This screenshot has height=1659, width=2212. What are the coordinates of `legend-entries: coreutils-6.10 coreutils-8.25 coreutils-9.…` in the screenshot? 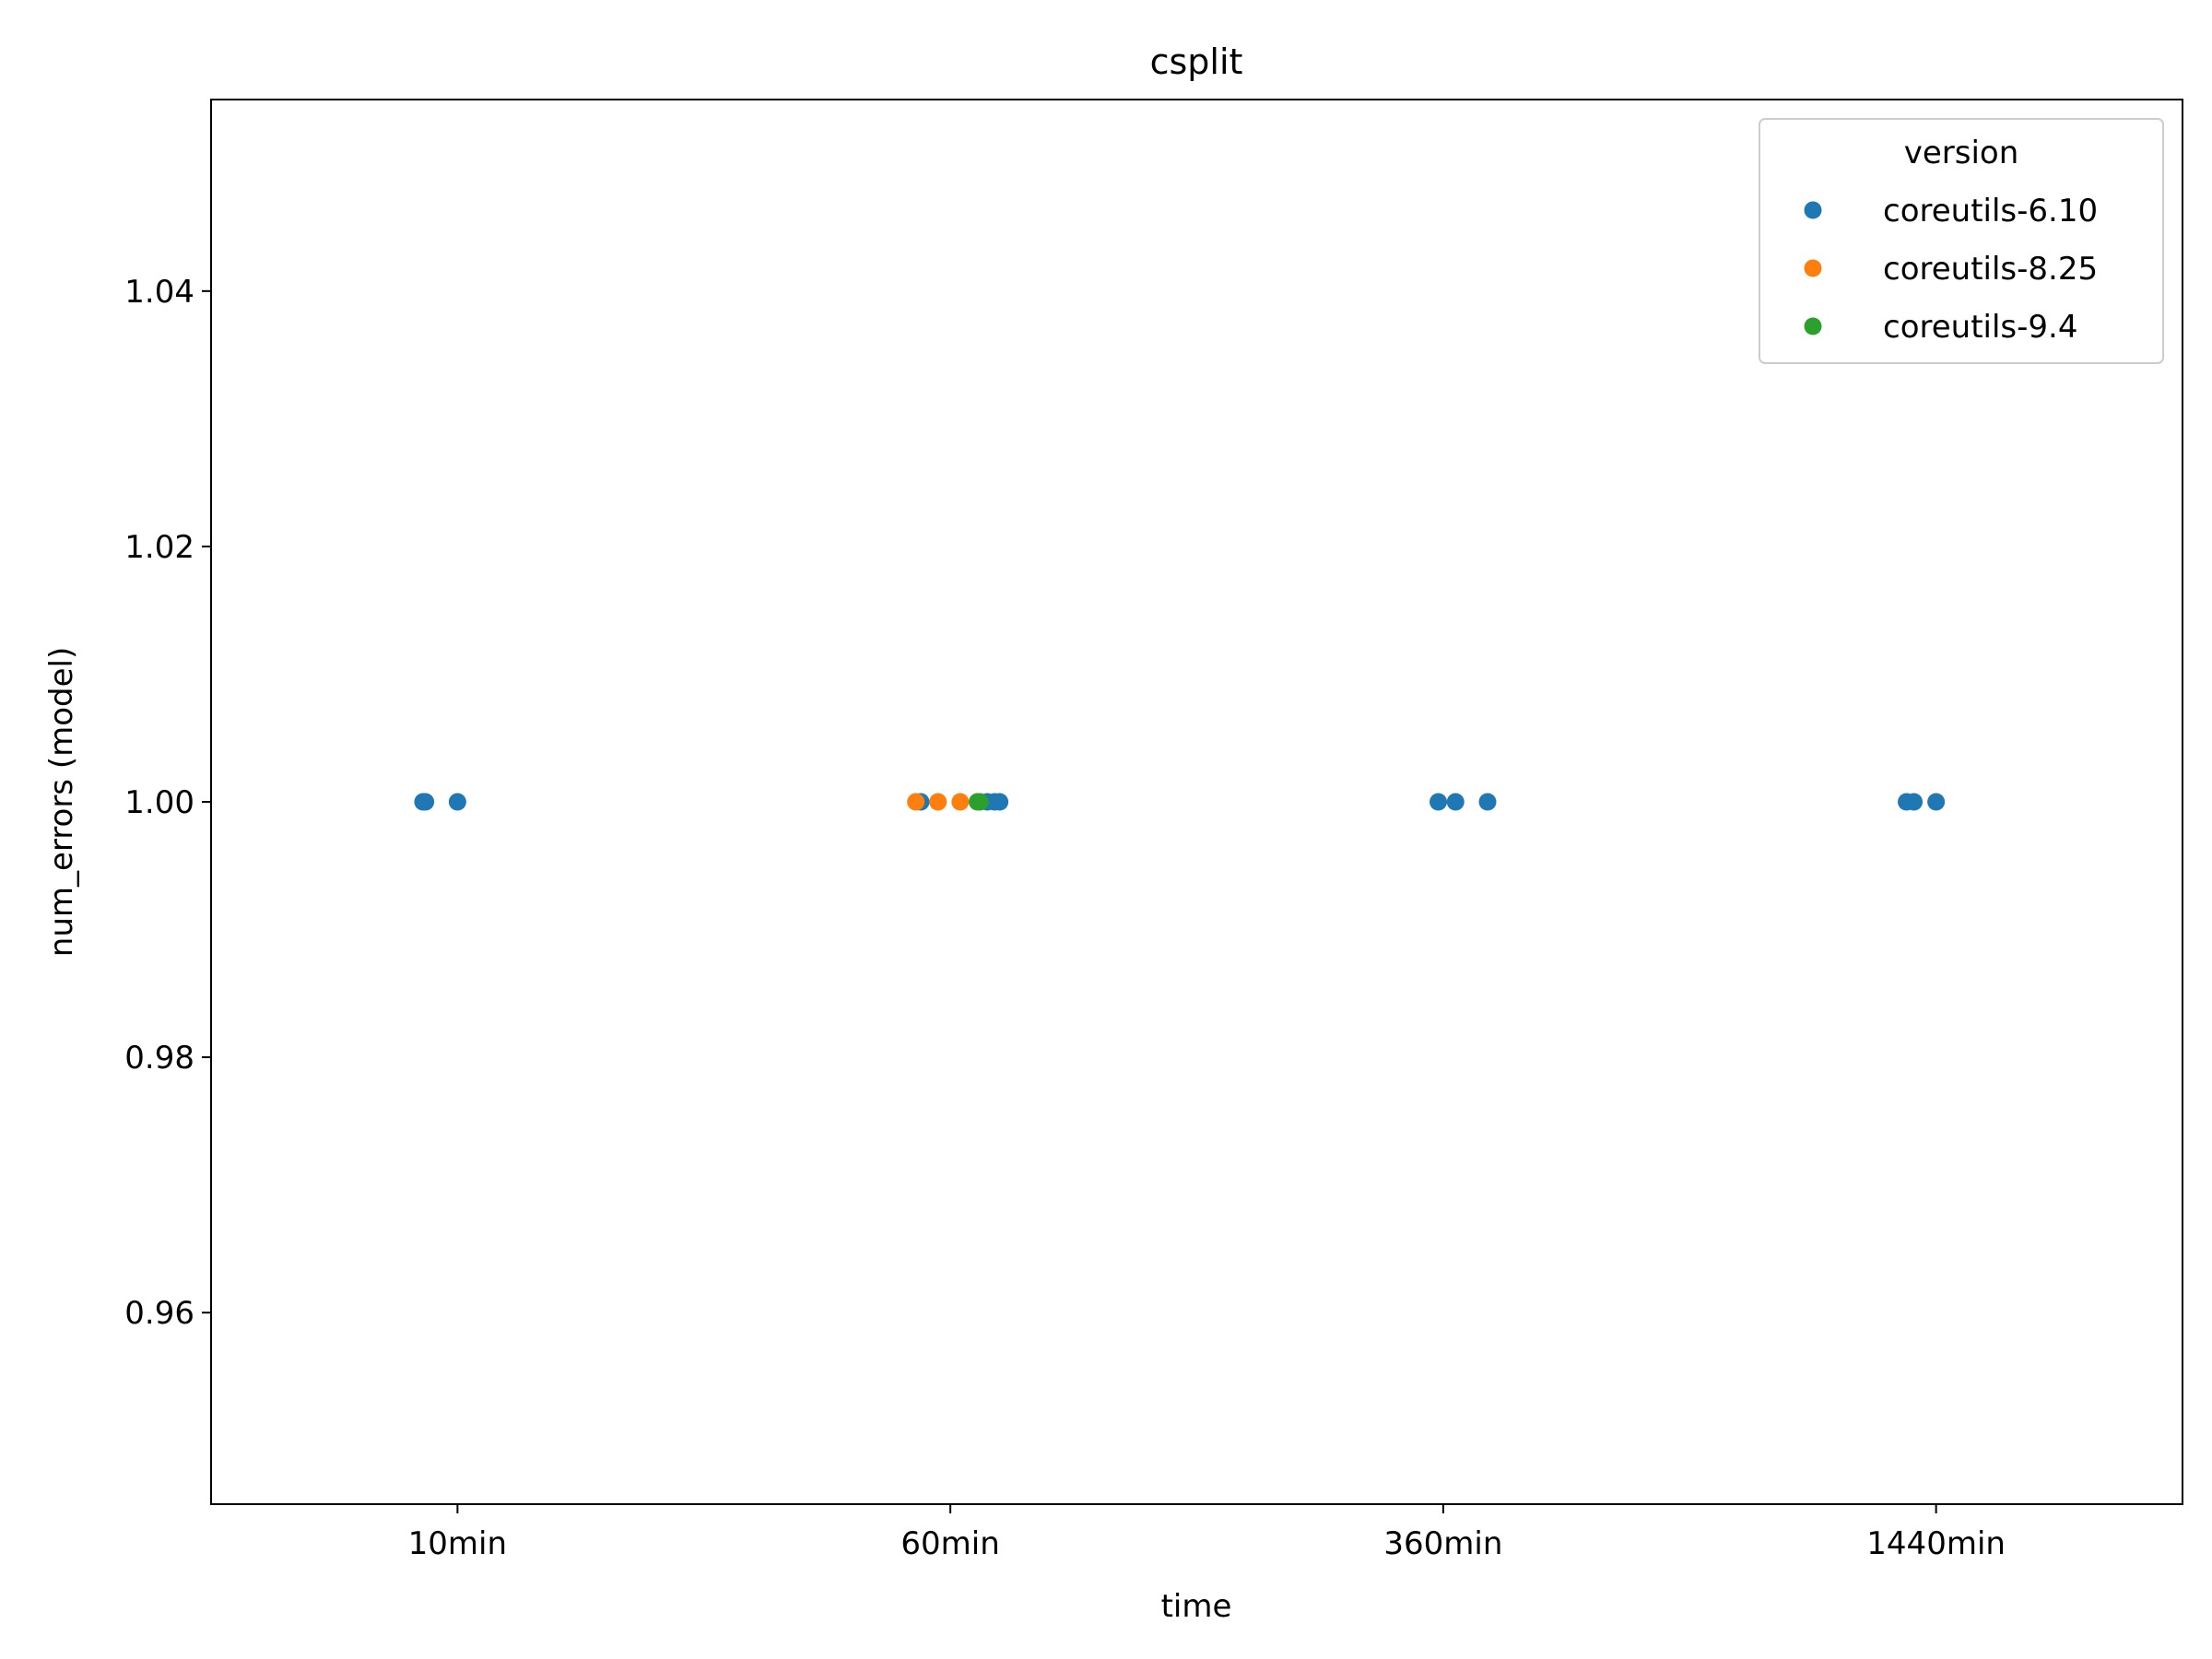 It's located at (1951, 269).